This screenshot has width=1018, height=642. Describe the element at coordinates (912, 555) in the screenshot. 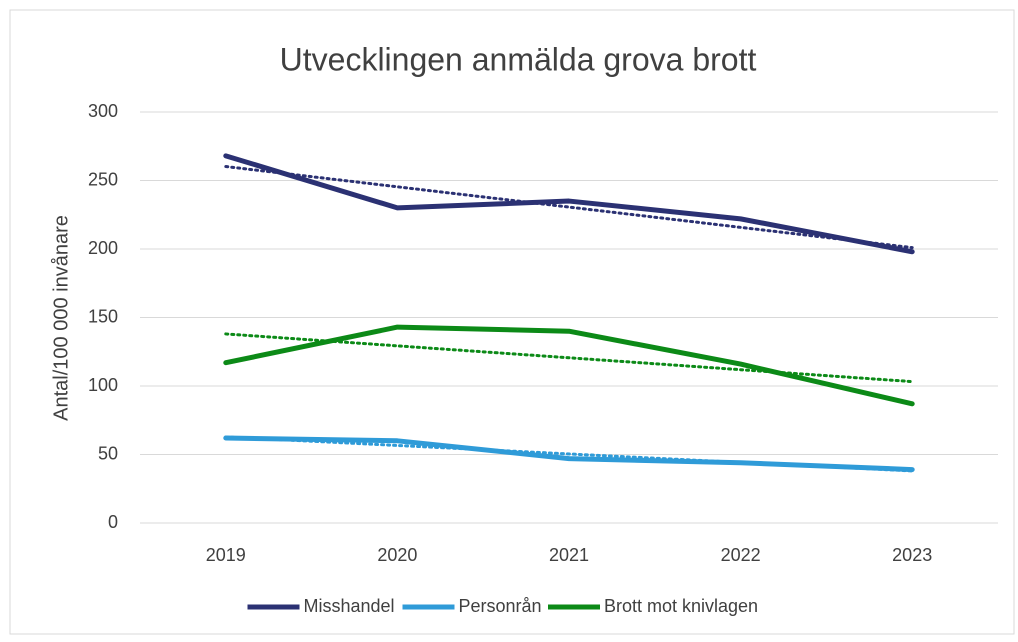

I see `x-tick-label: 2023` at that location.